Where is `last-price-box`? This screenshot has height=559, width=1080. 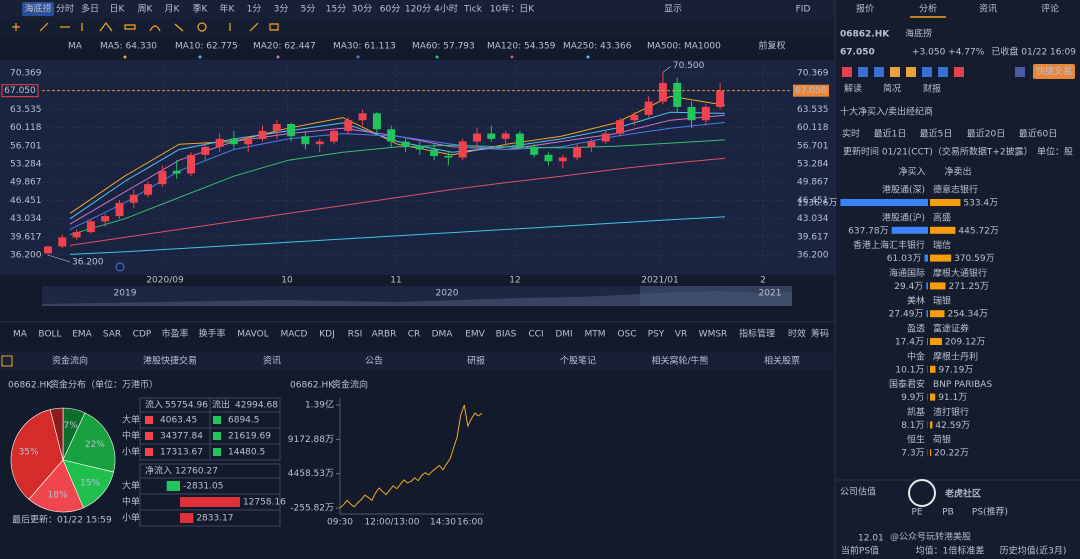 last-price-box is located at coordinates (811, 90).